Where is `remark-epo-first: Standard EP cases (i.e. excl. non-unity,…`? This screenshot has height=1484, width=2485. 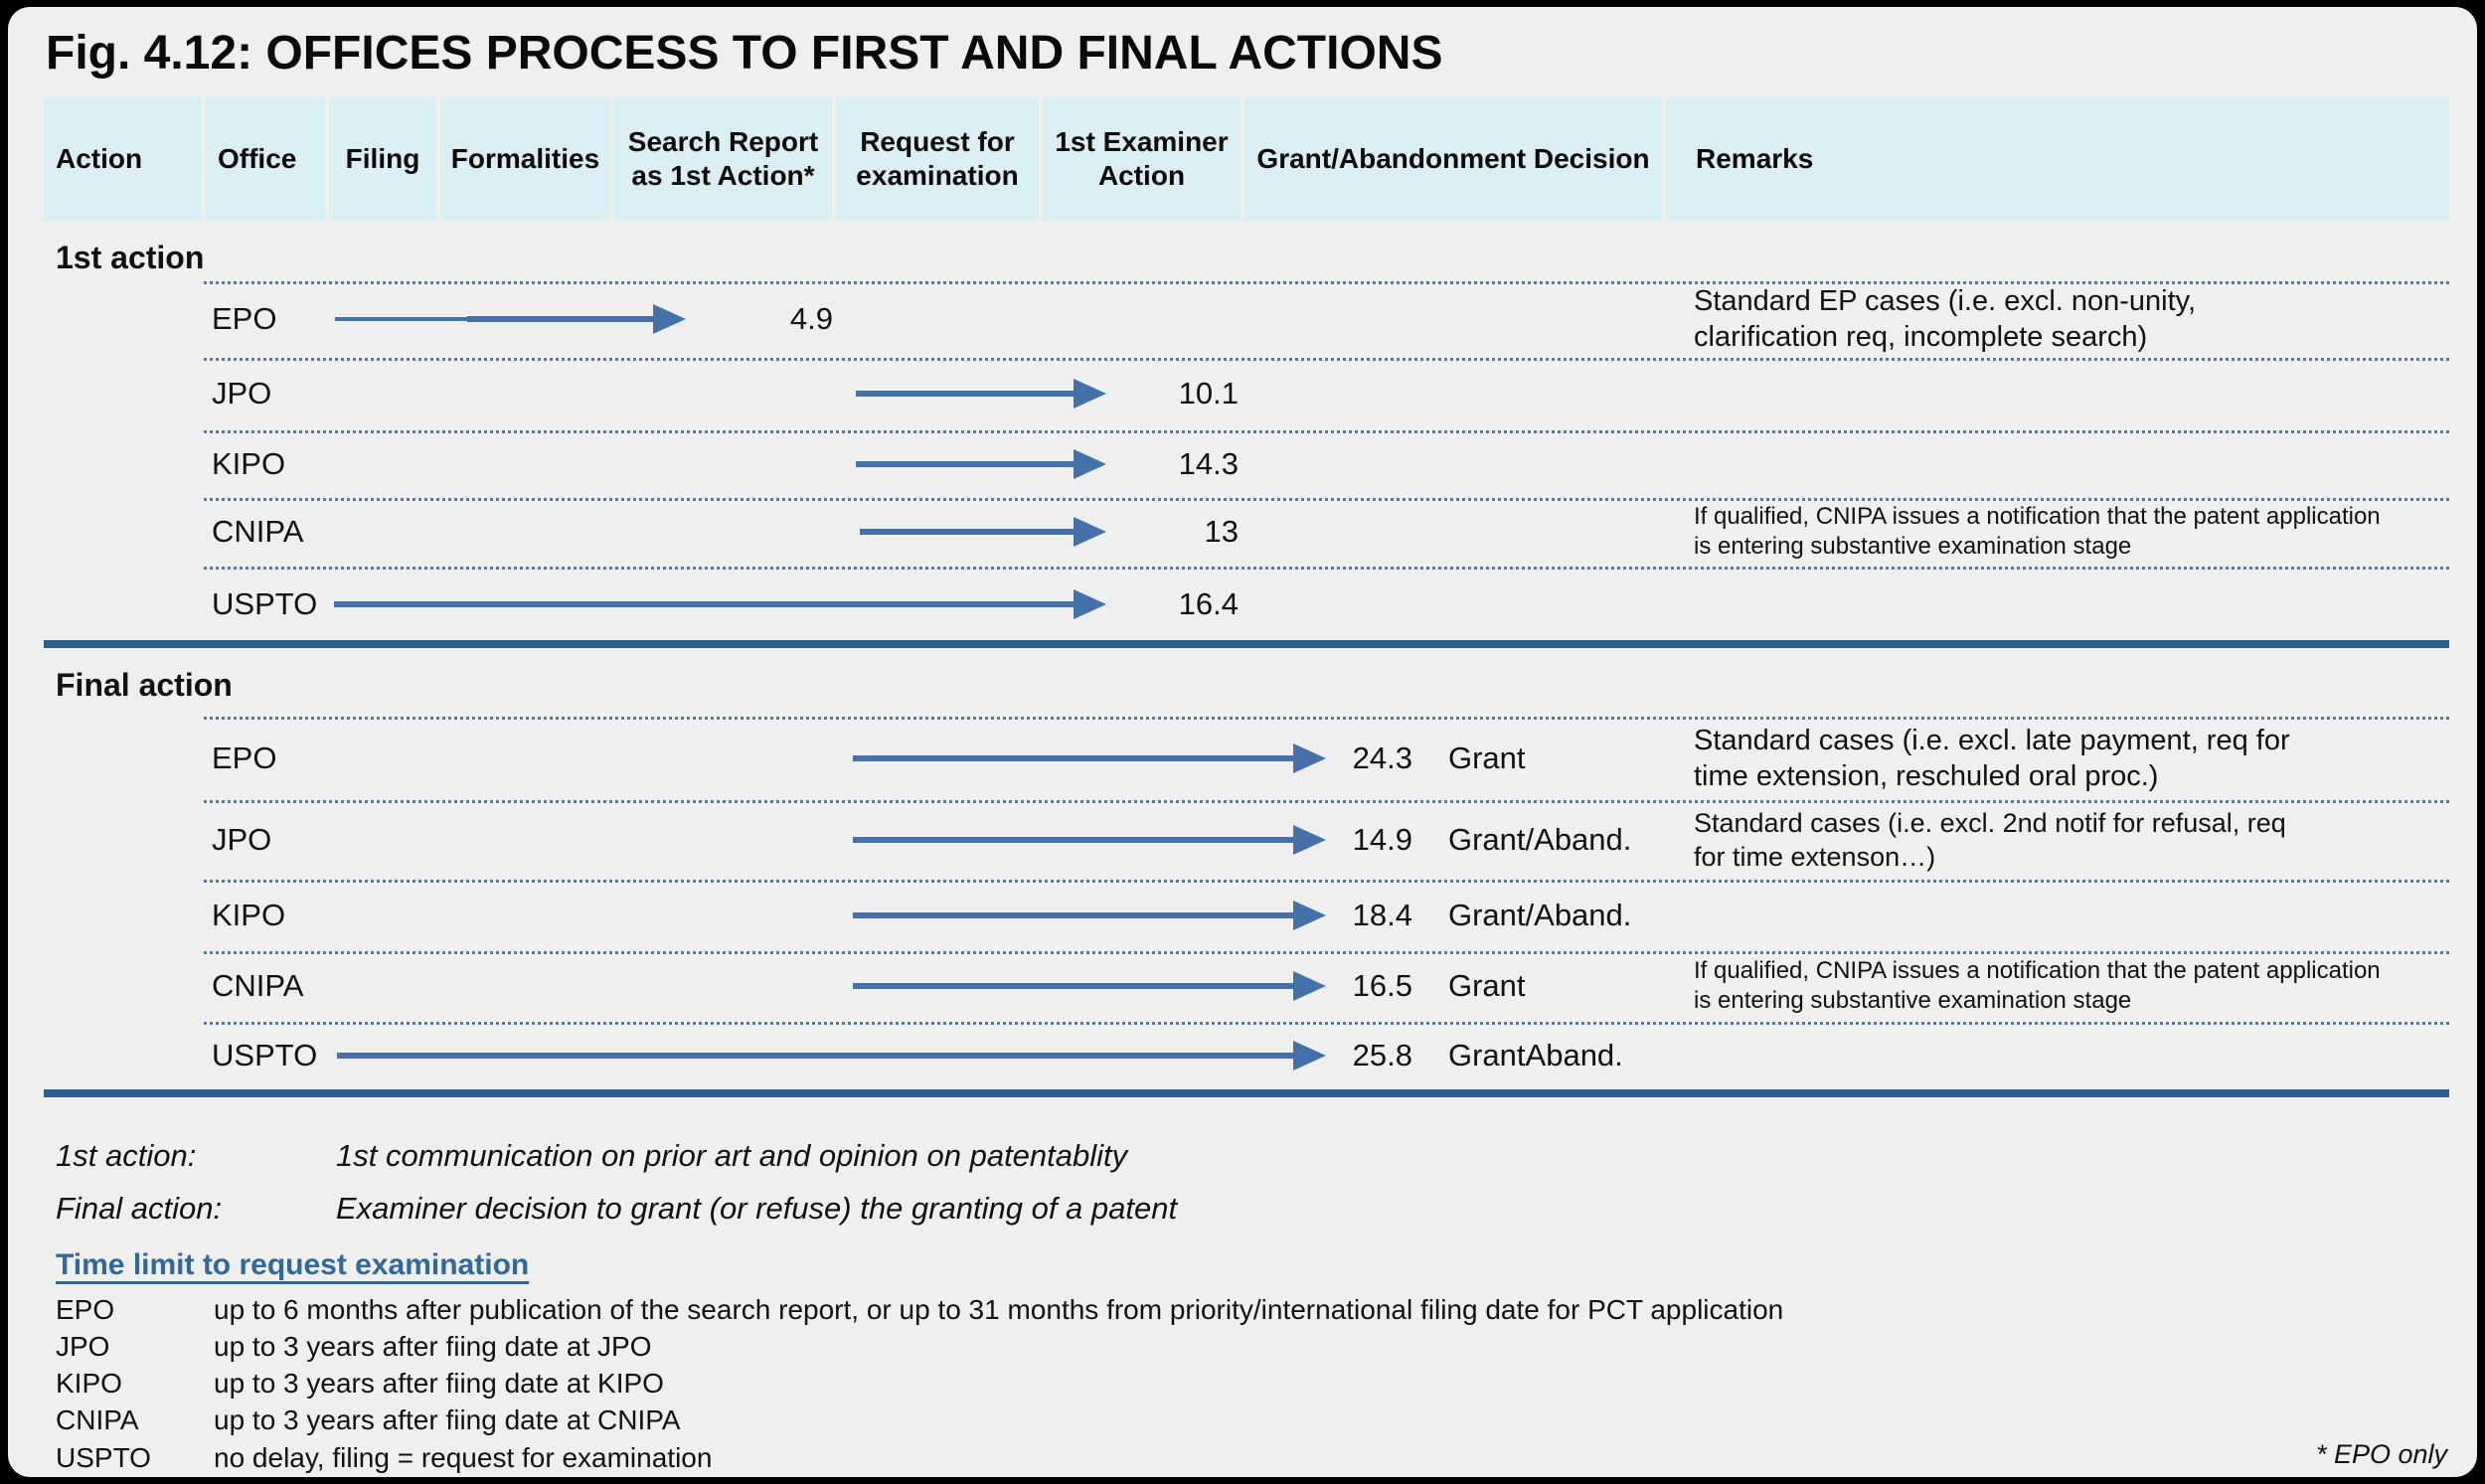 remark-epo-first: Standard EP cases (i.e. excl. non-unity,… is located at coordinates (1945, 319).